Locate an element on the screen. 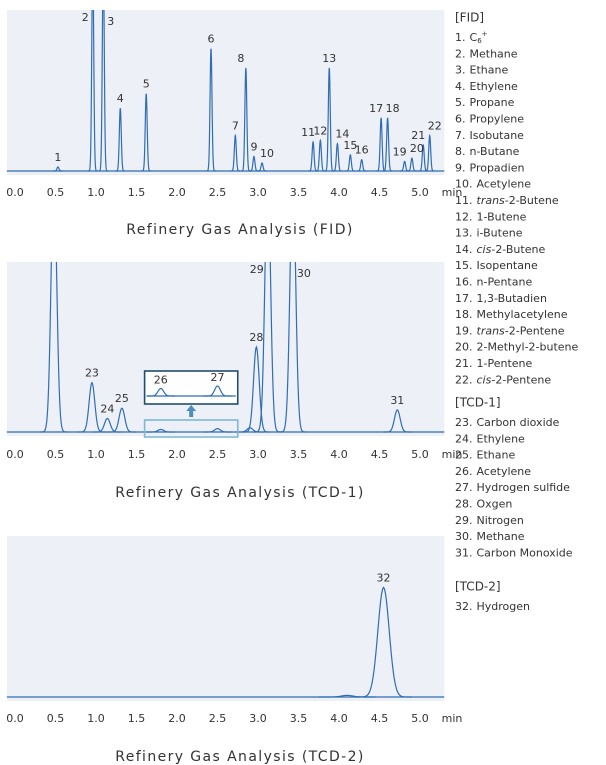  legend-item: 17. 1,3-Butadien is located at coordinates (501, 298).